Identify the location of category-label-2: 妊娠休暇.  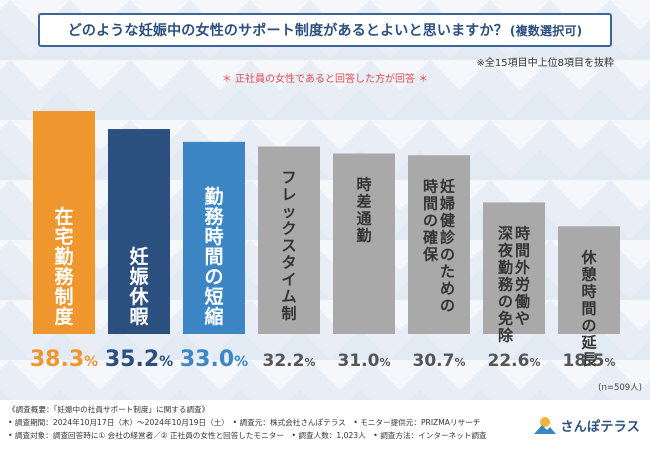
(138, 286).